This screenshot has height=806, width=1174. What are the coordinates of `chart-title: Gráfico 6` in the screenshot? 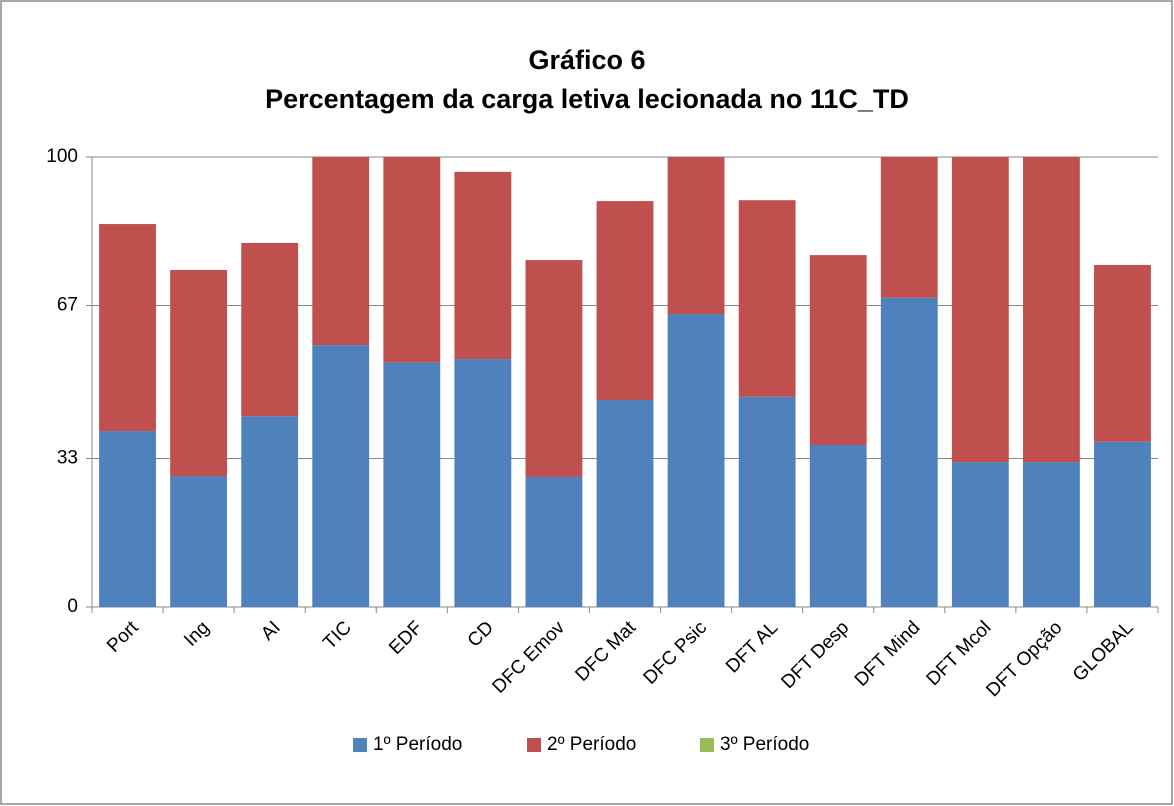 It's located at (586, 60).